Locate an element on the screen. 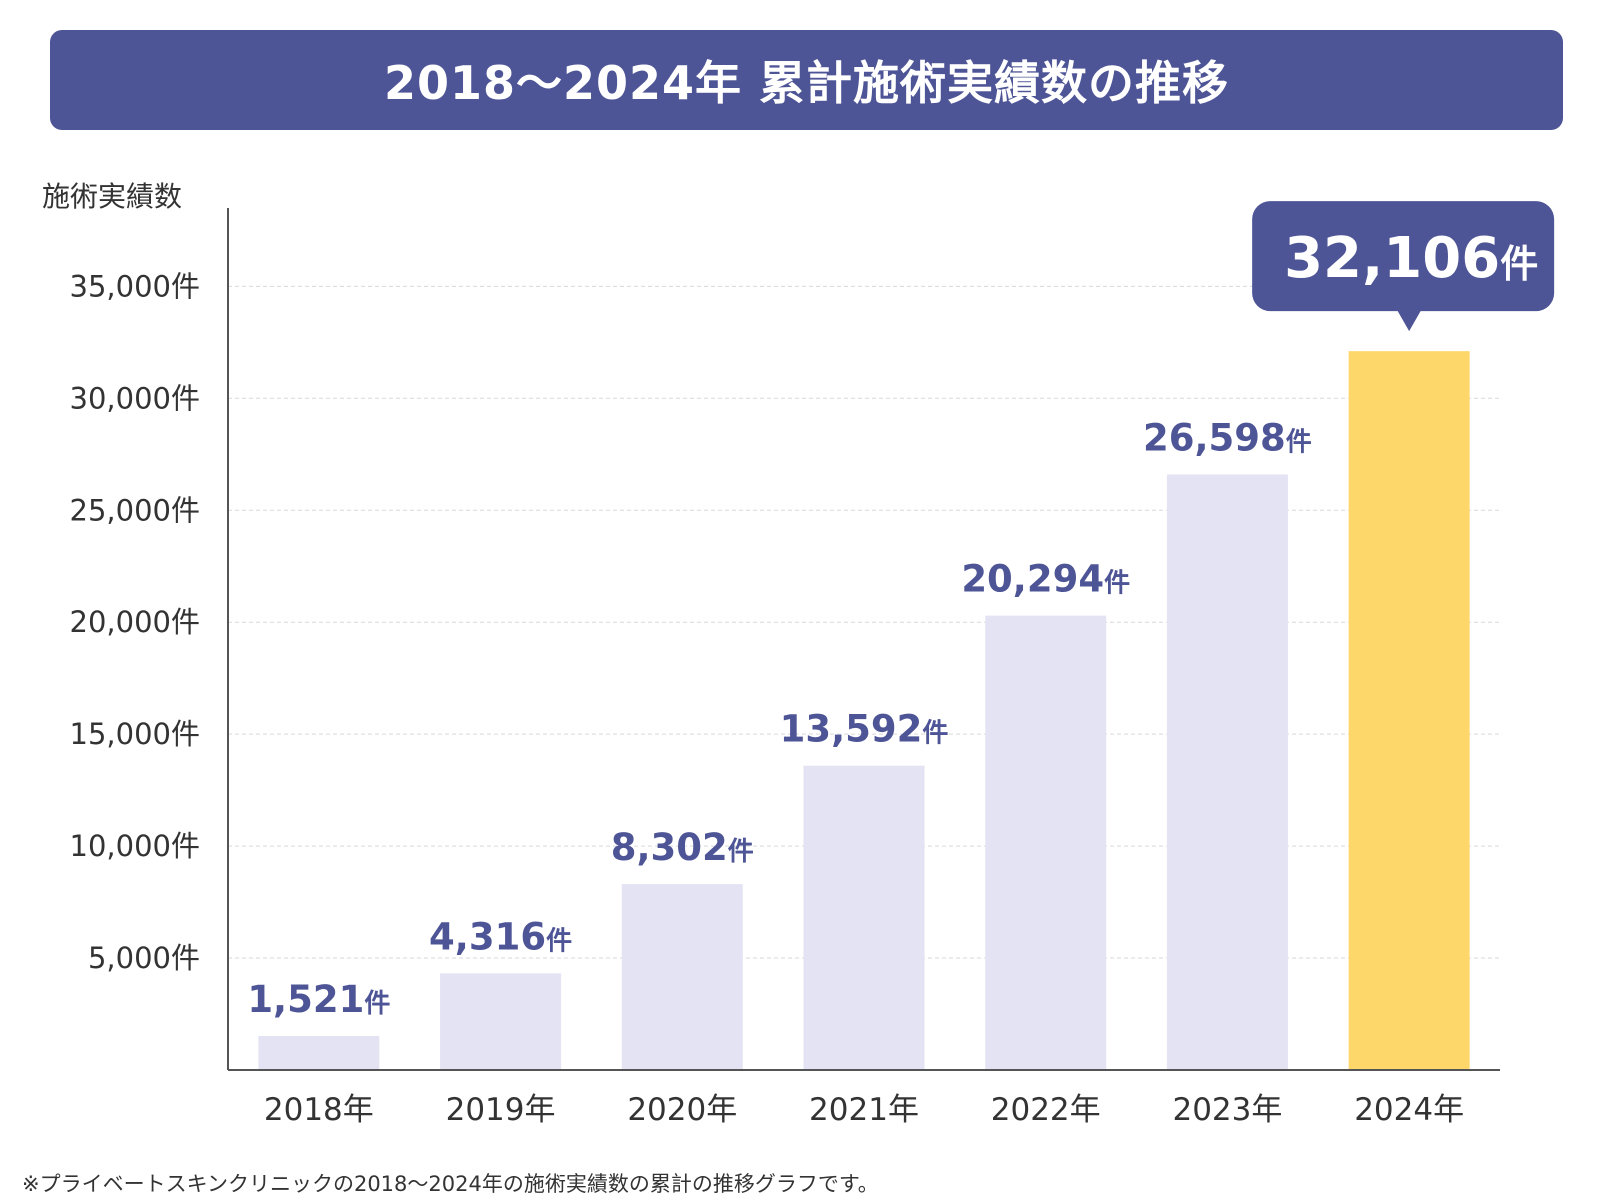  data-label: 4,316件 is located at coordinates (500, 936).